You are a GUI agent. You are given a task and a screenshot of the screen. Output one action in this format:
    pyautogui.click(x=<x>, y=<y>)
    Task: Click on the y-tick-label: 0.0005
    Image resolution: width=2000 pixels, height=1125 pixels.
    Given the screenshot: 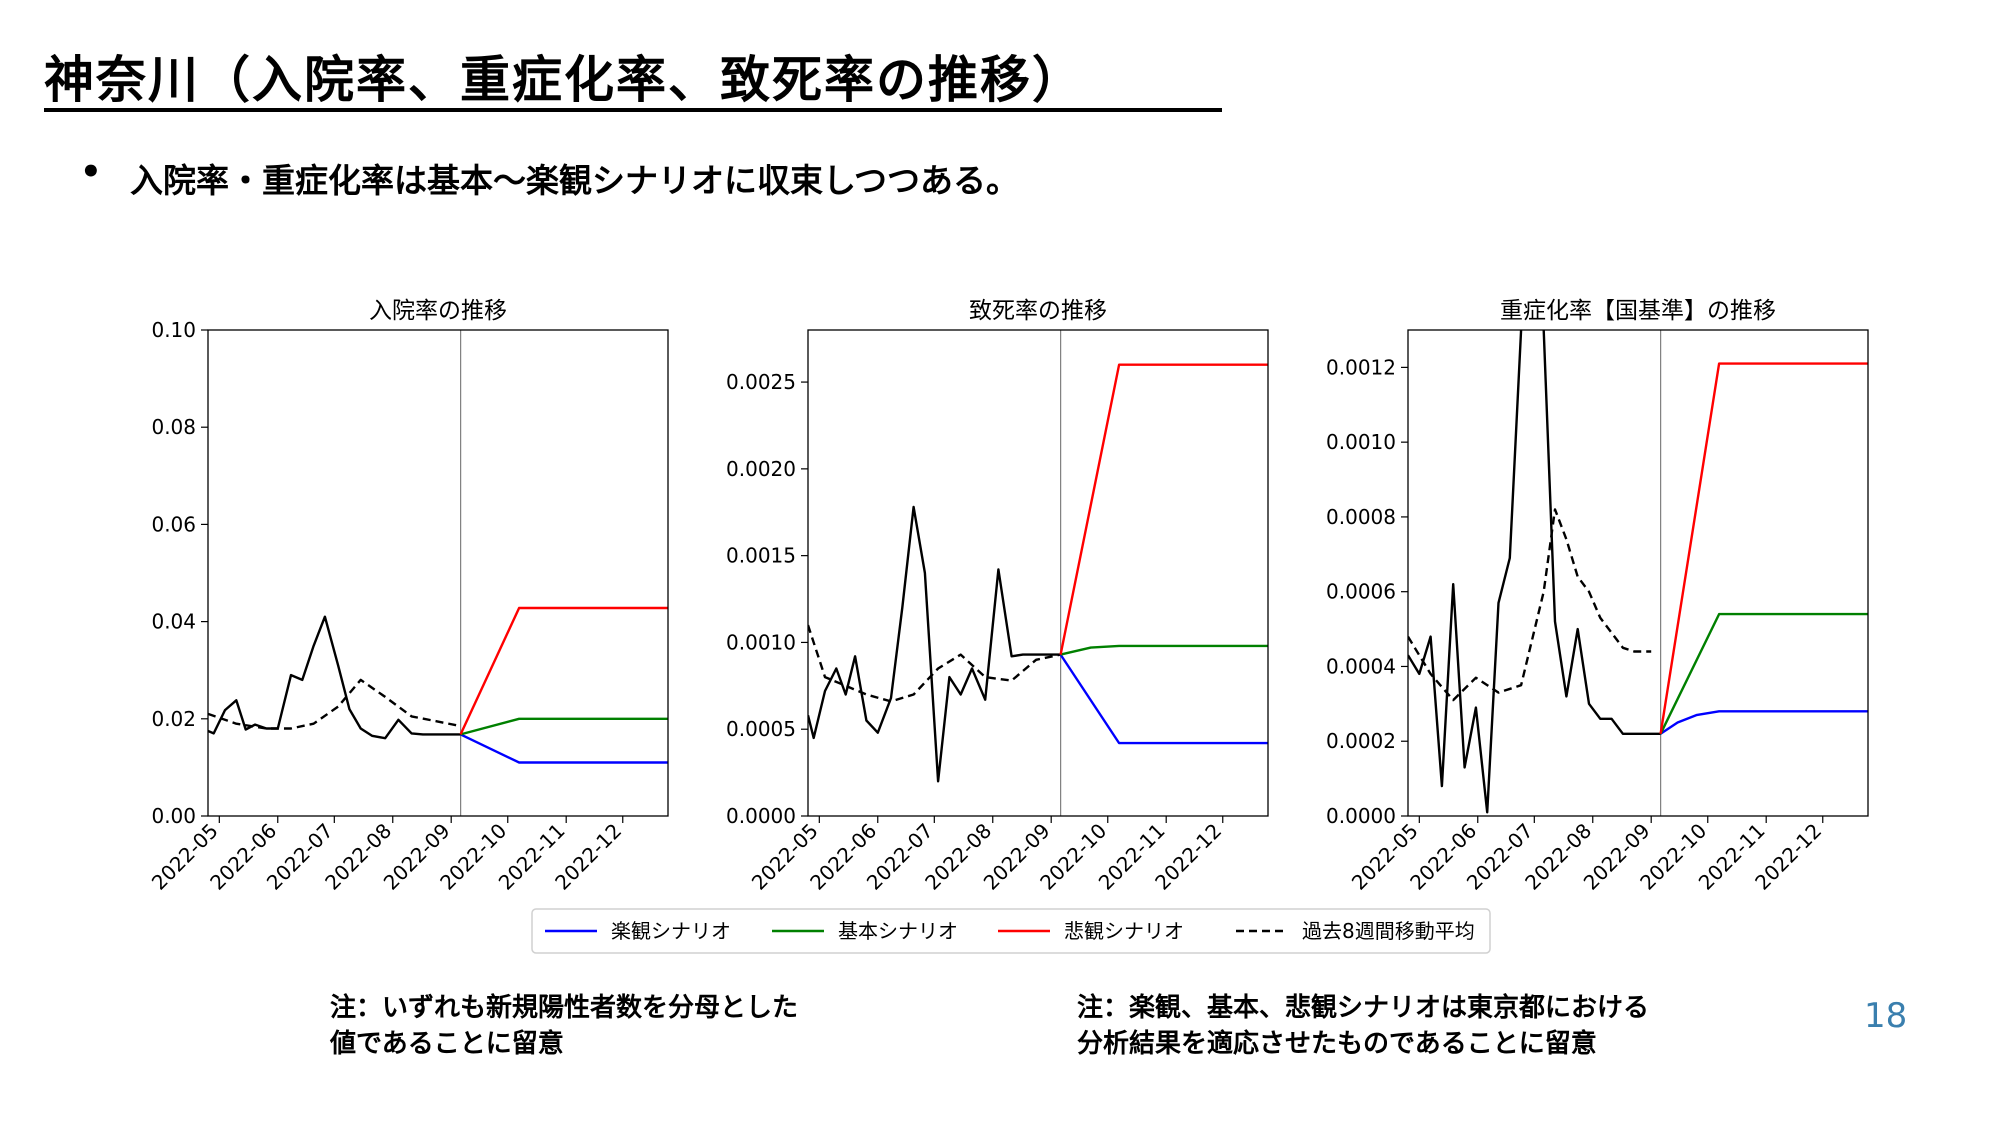 What is the action you would take?
    pyautogui.click(x=761, y=729)
    